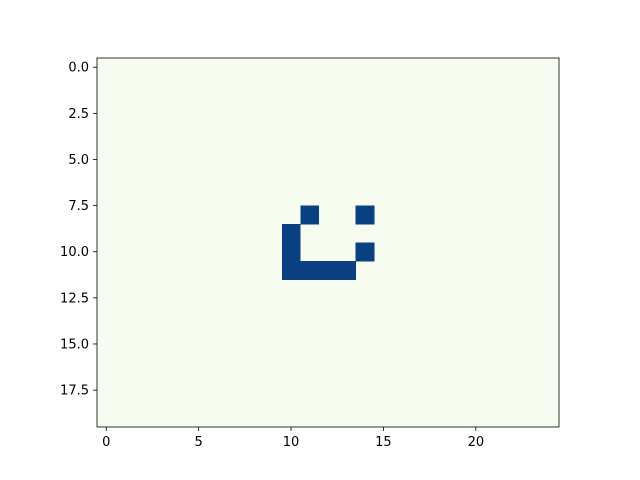 Image resolution: width=640 pixels, height=480 pixels. I want to click on y-tick-label: 5.0, so click(78, 160).